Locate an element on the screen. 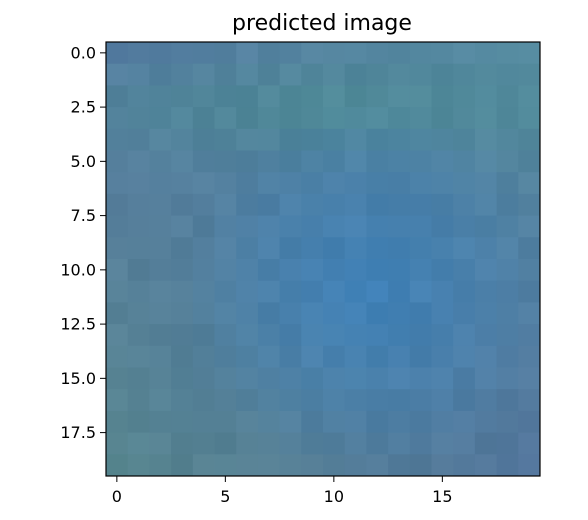 The image size is (588, 520). x-tick-label: 10 is located at coordinates (334, 496).